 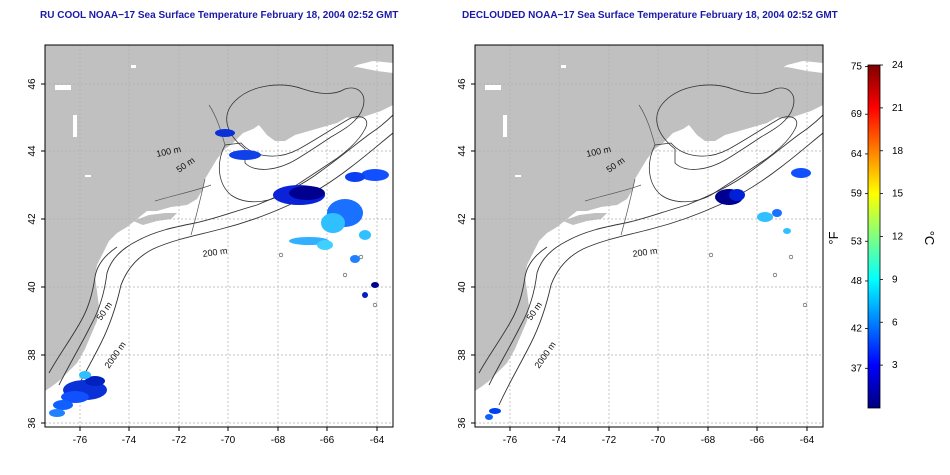 I want to click on colorbar-f-tick-label: 75, so click(x=857, y=67).